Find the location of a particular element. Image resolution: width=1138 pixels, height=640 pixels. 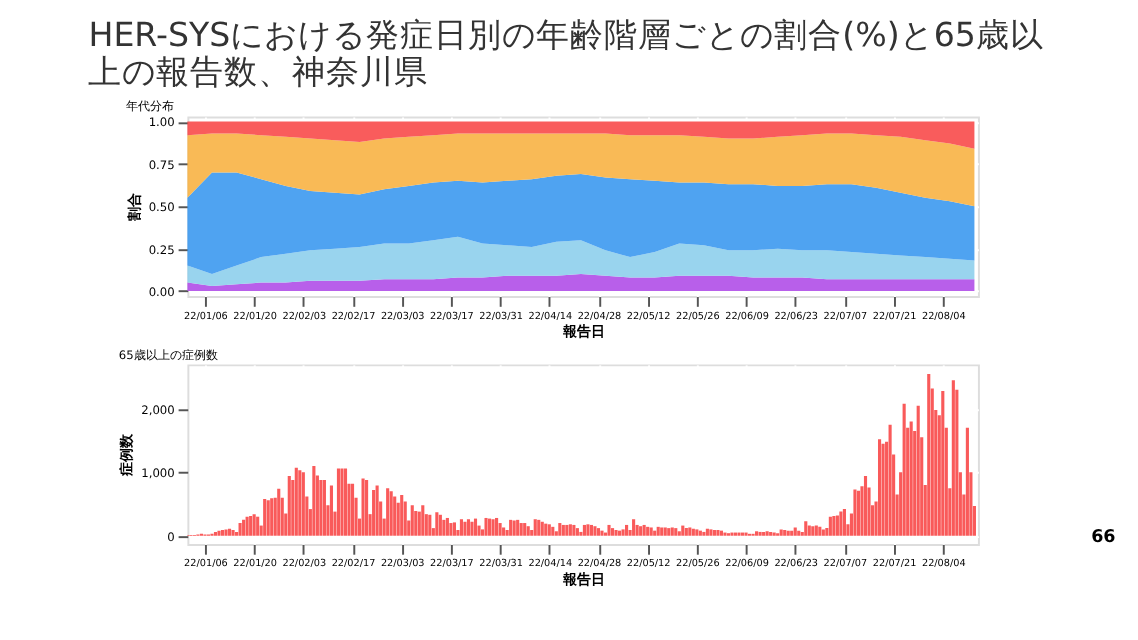

chart-title: HER-SYSにおける発症日別の年齢階層ごとの割合(%)と65歳以上の報告数、神奈川県 is located at coordinates (566, 54).